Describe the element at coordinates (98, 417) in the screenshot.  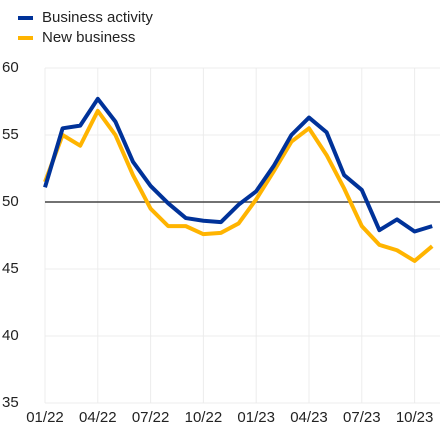
I see `x-tick-label: 04/22` at that location.